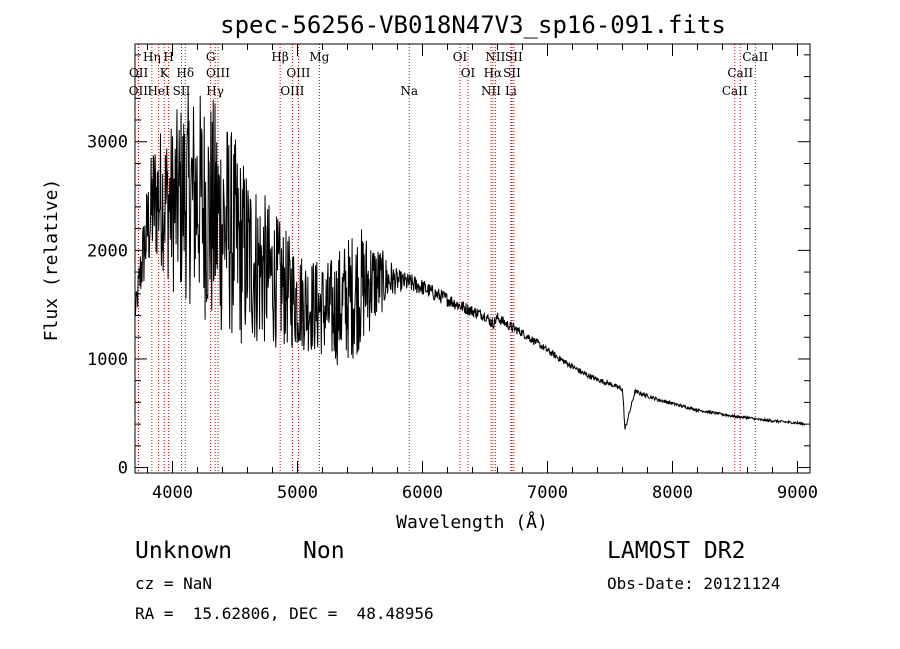  I want to click on spectral-line-label: H, so click(168, 57).